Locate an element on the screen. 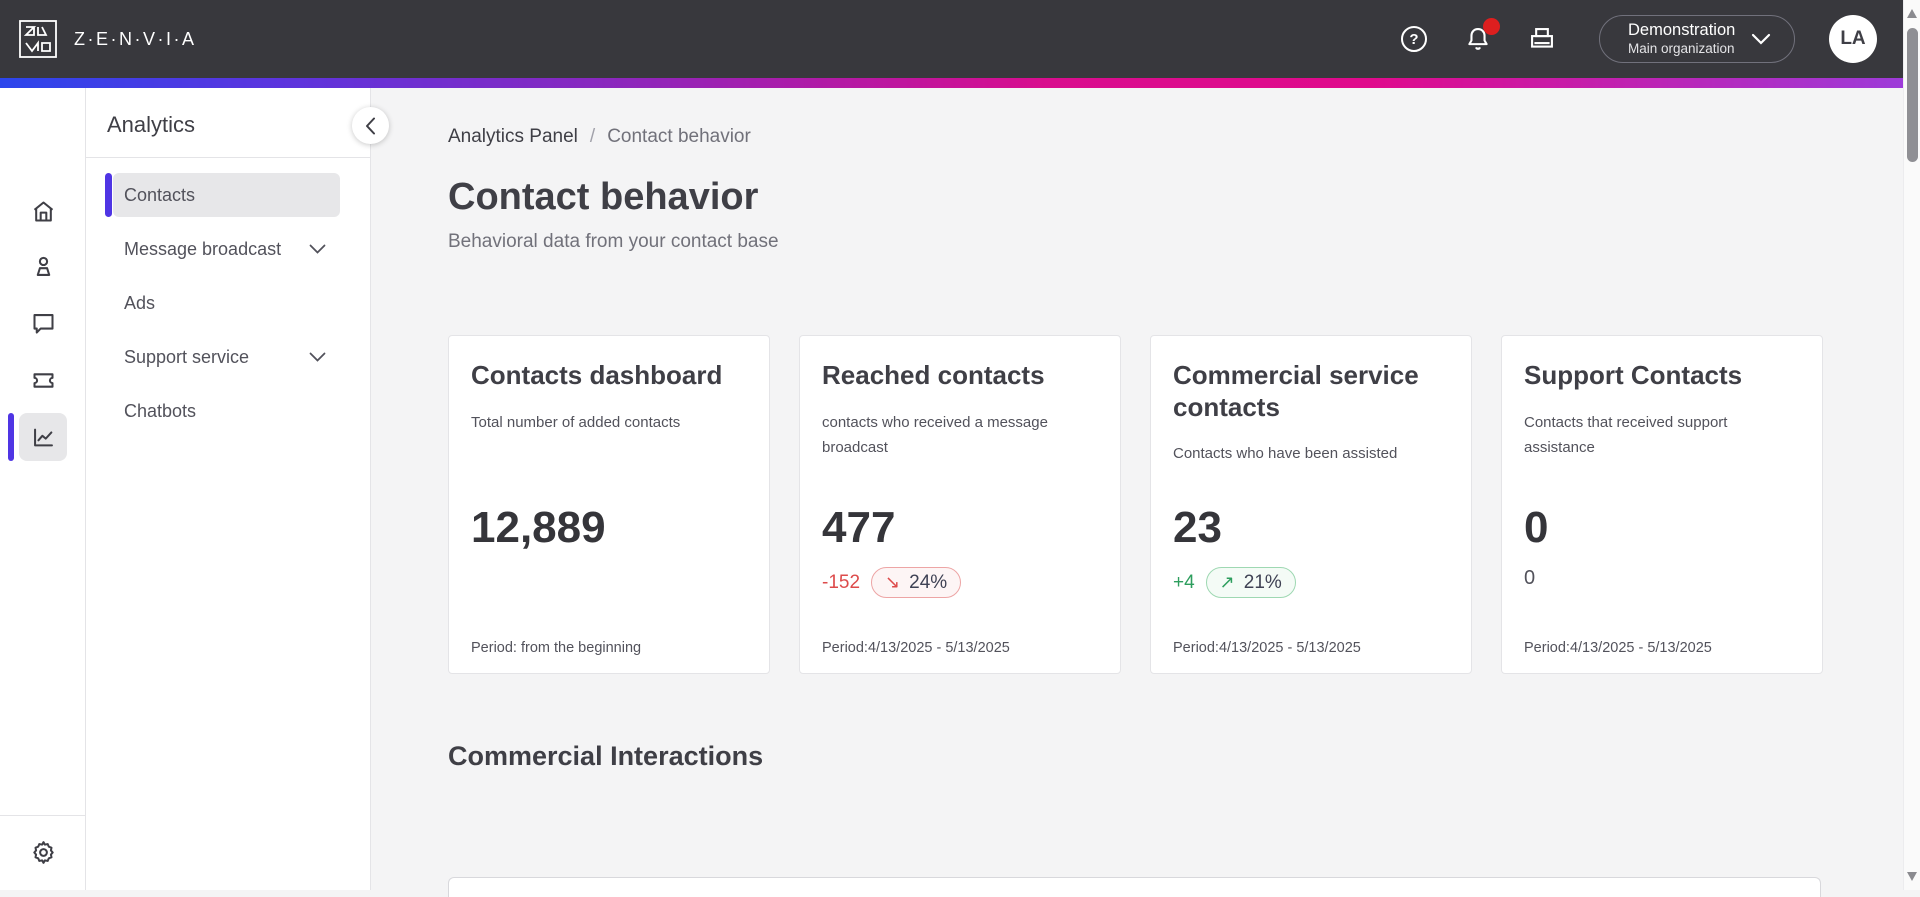  gear-icon is located at coordinates (43, 852).